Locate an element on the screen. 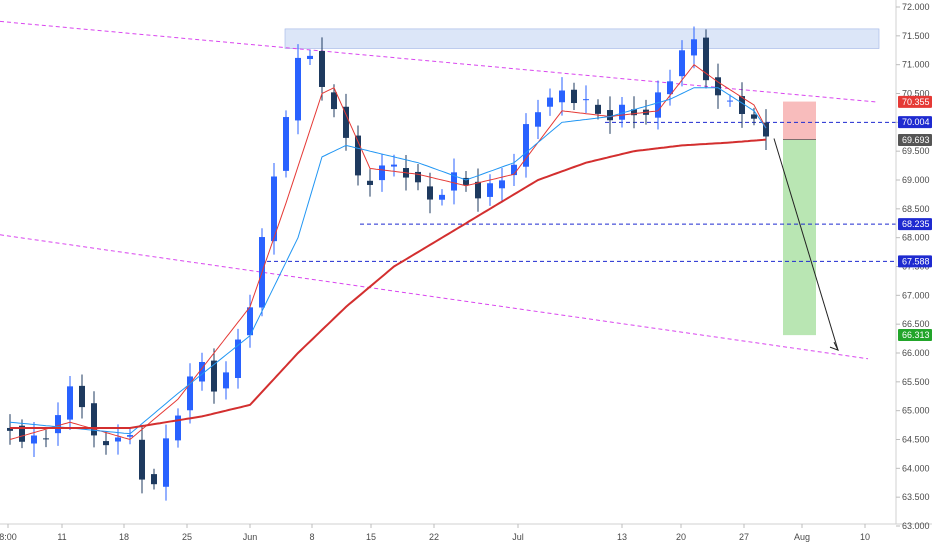 This screenshot has width=932, height=550. x-tick-label-6: 15 is located at coordinates (371, 537).